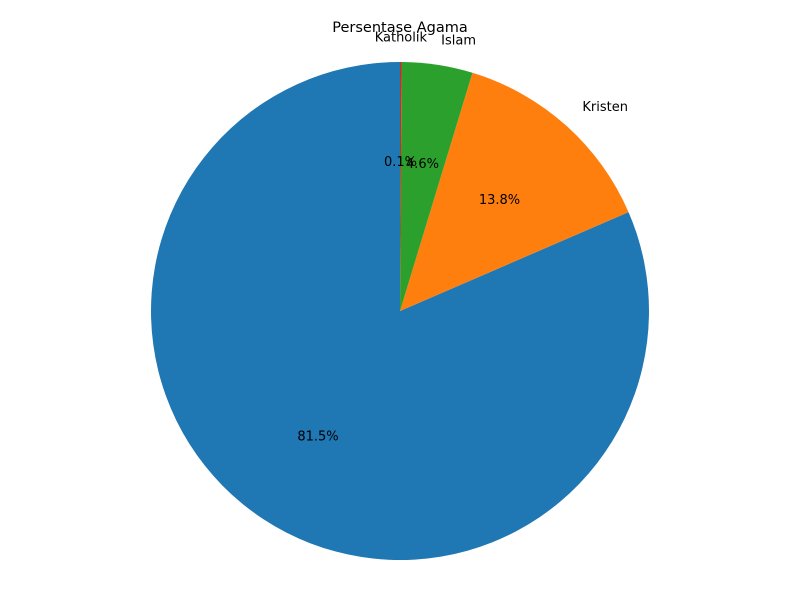 The height and width of the screenshot is (600, 800). Describe the element at coordinates (400, 162) in the screenshot. I see `slice-percent-label-3: 0.1%` at that location.